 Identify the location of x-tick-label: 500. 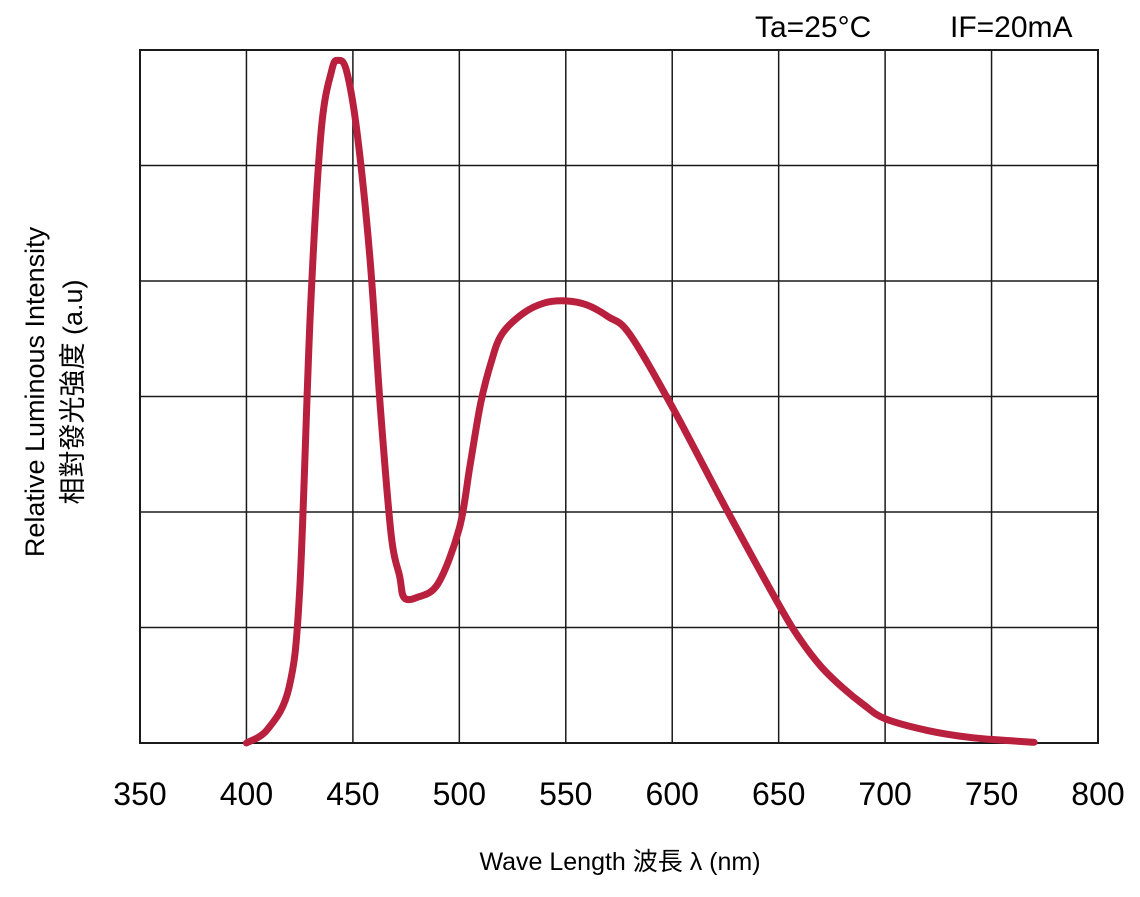
(459, 794).